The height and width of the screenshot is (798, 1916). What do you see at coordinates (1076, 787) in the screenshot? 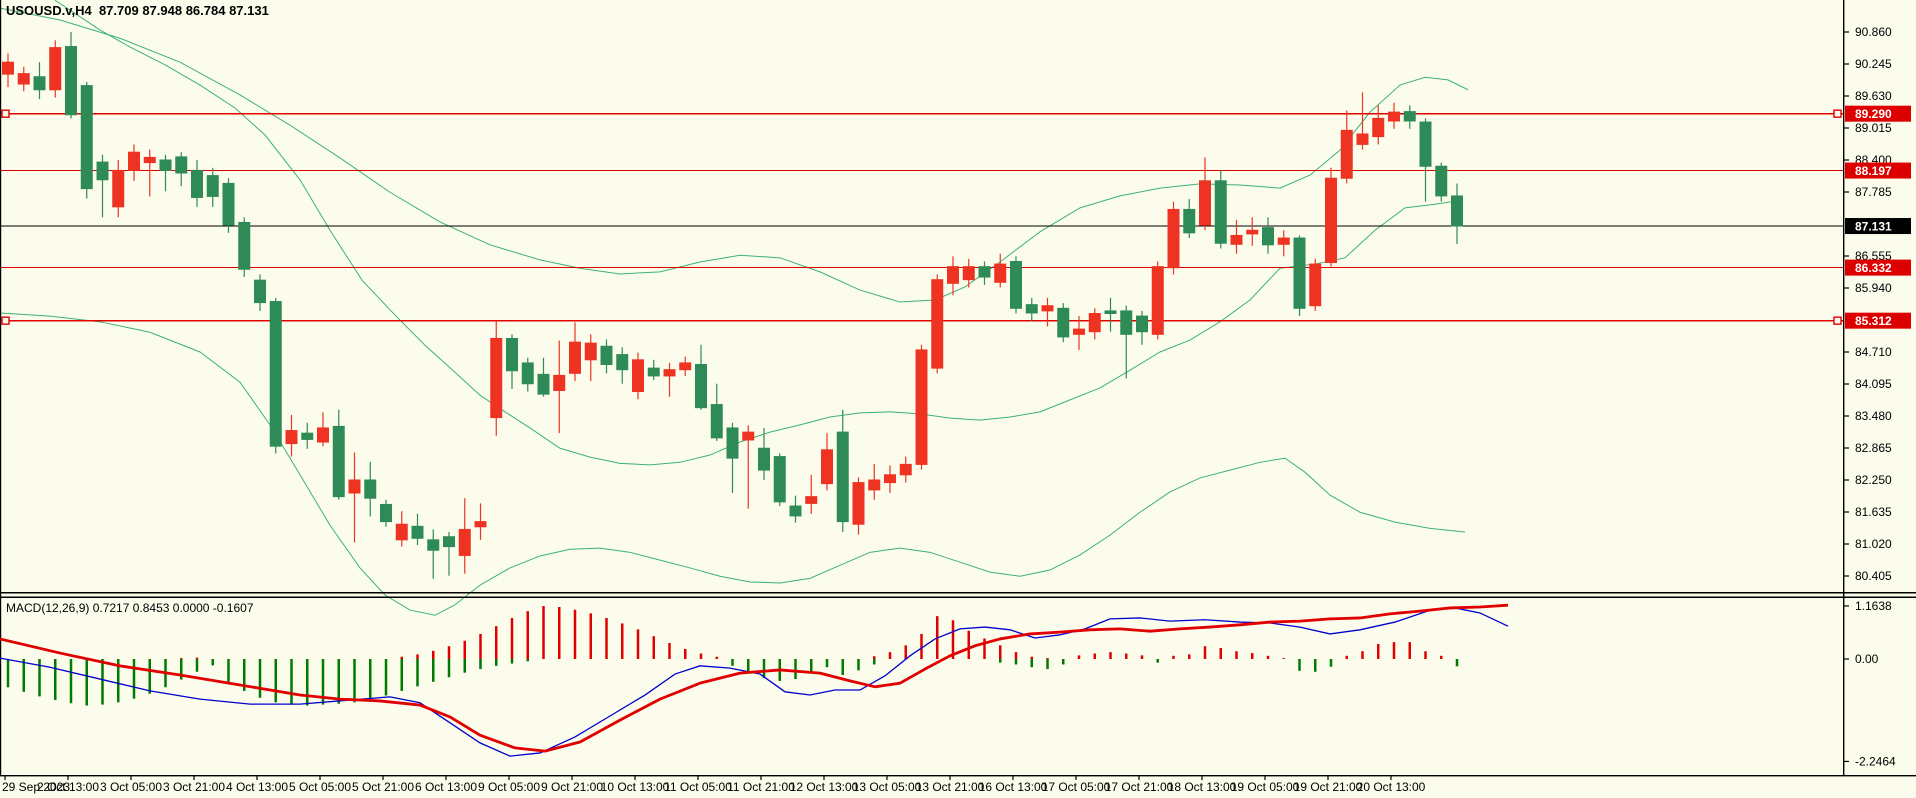
I see `time-tick-label: 17 Oct 05:00` at bounding box center [1076, 787].